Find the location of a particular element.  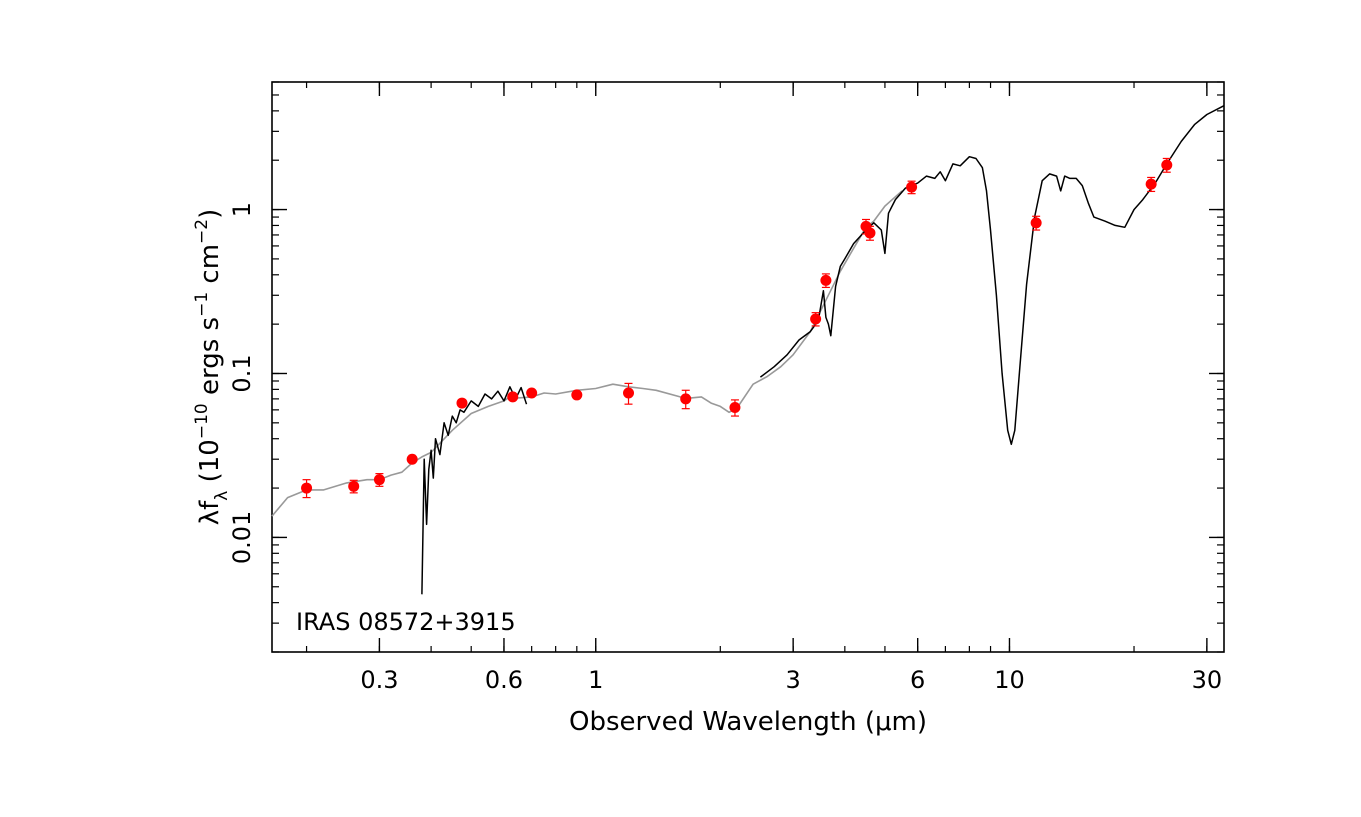

y-axis-label: λfλ (10−10 ergs s−1 cm−2) is located at coordinates (212, 367).